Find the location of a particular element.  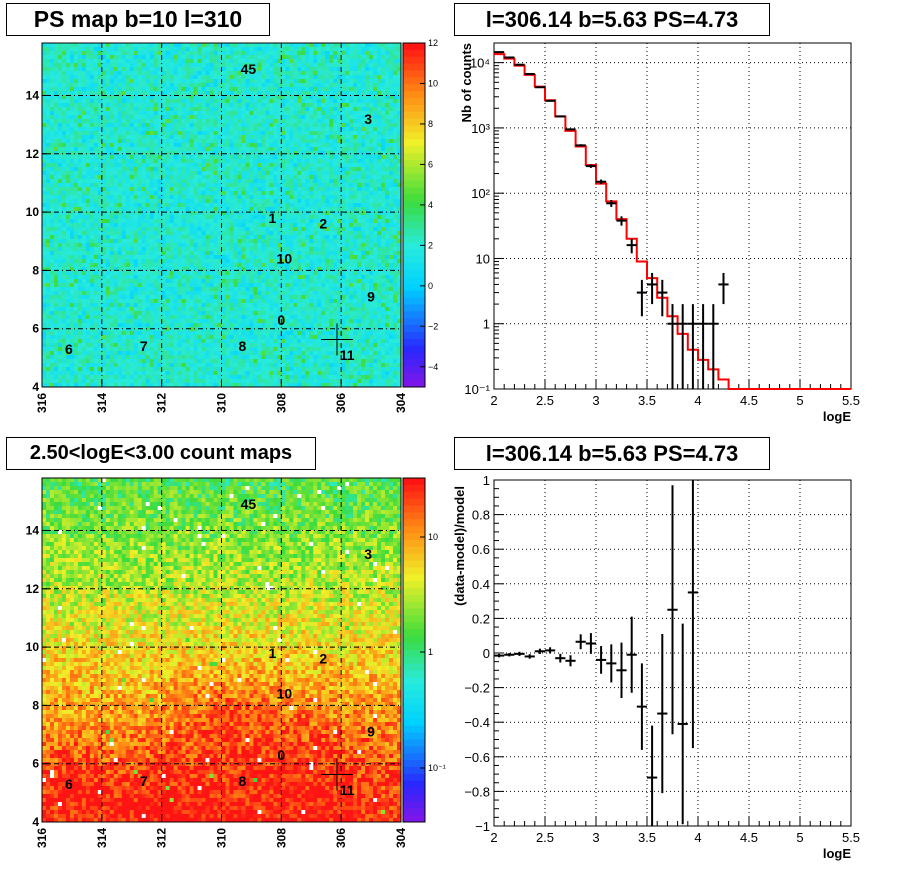

y-tick-label: 0.6 is located at coordinates (481, 549).